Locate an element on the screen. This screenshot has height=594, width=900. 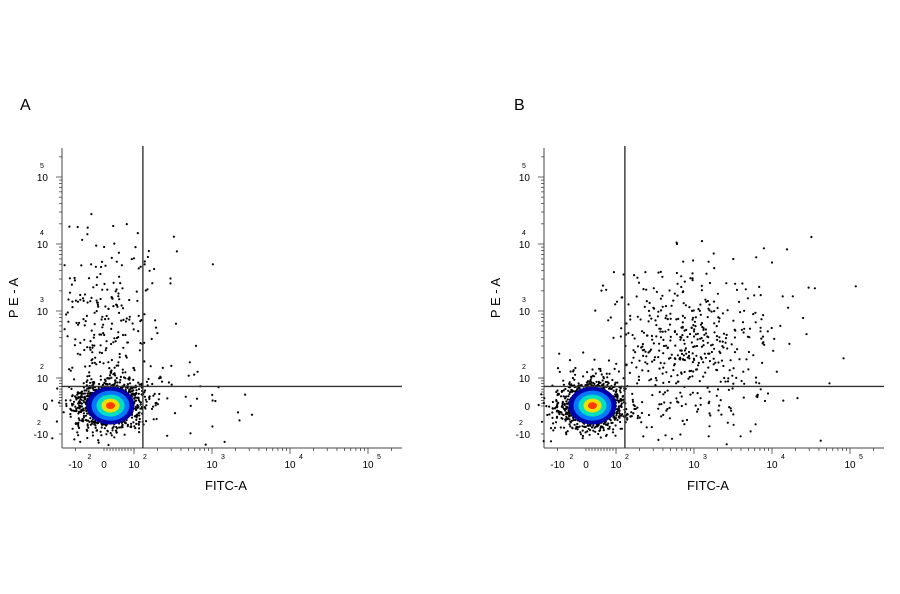
y-tick-exponent: 2 is located at coordinates (39, 423).